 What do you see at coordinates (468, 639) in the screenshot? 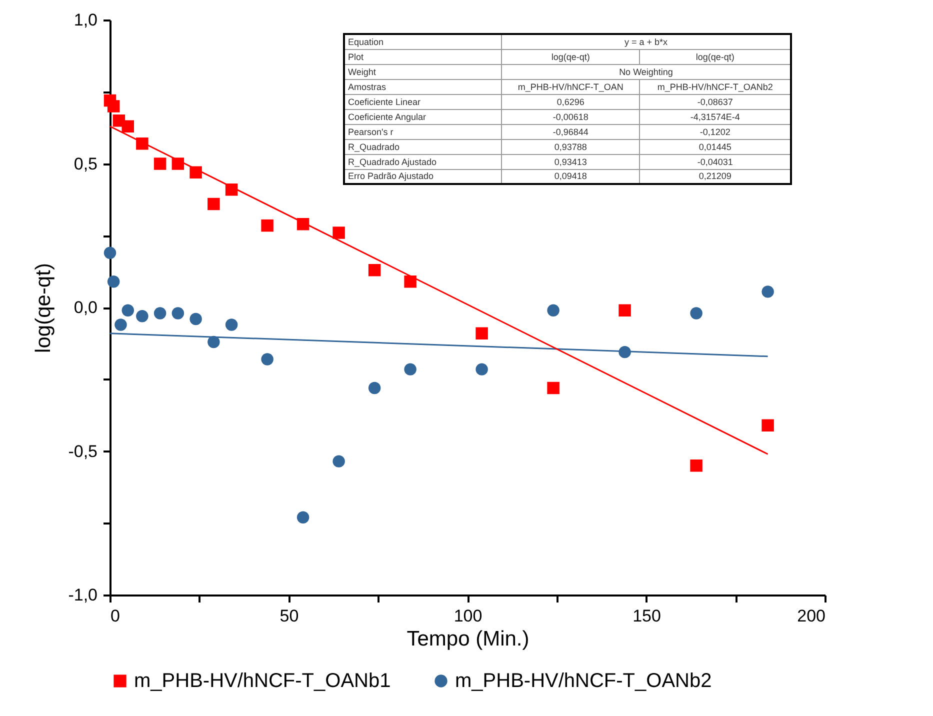
I see `x-axis-title: Tempo (Min.)` at bounding box center [468, 639].